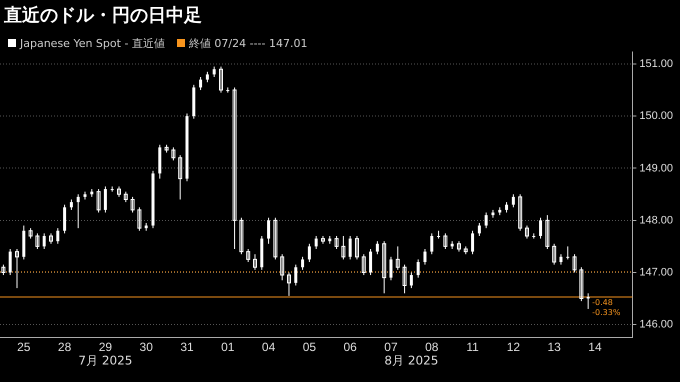 This screenshot has height=382, width=680. Describe the element at coordinates (656, 64) in the screenshot. I see `y-tick-label: 151.00` at that location.